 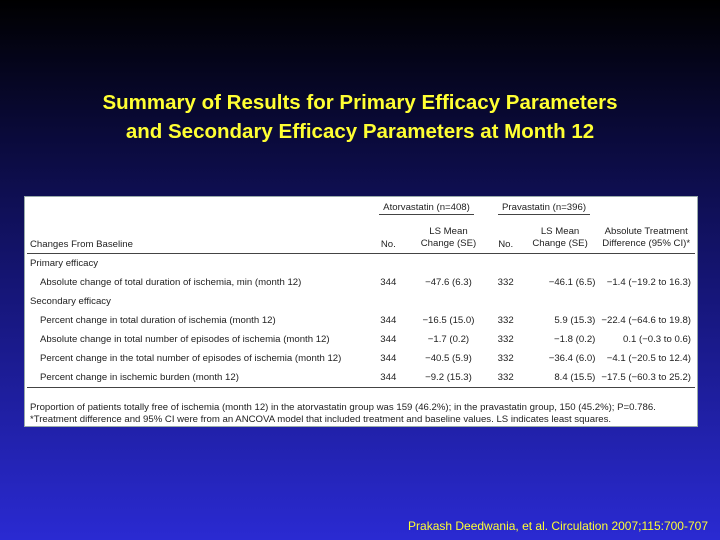 I want to click on section-row-primary: Primary efficacy, so click(x=361, y=264).